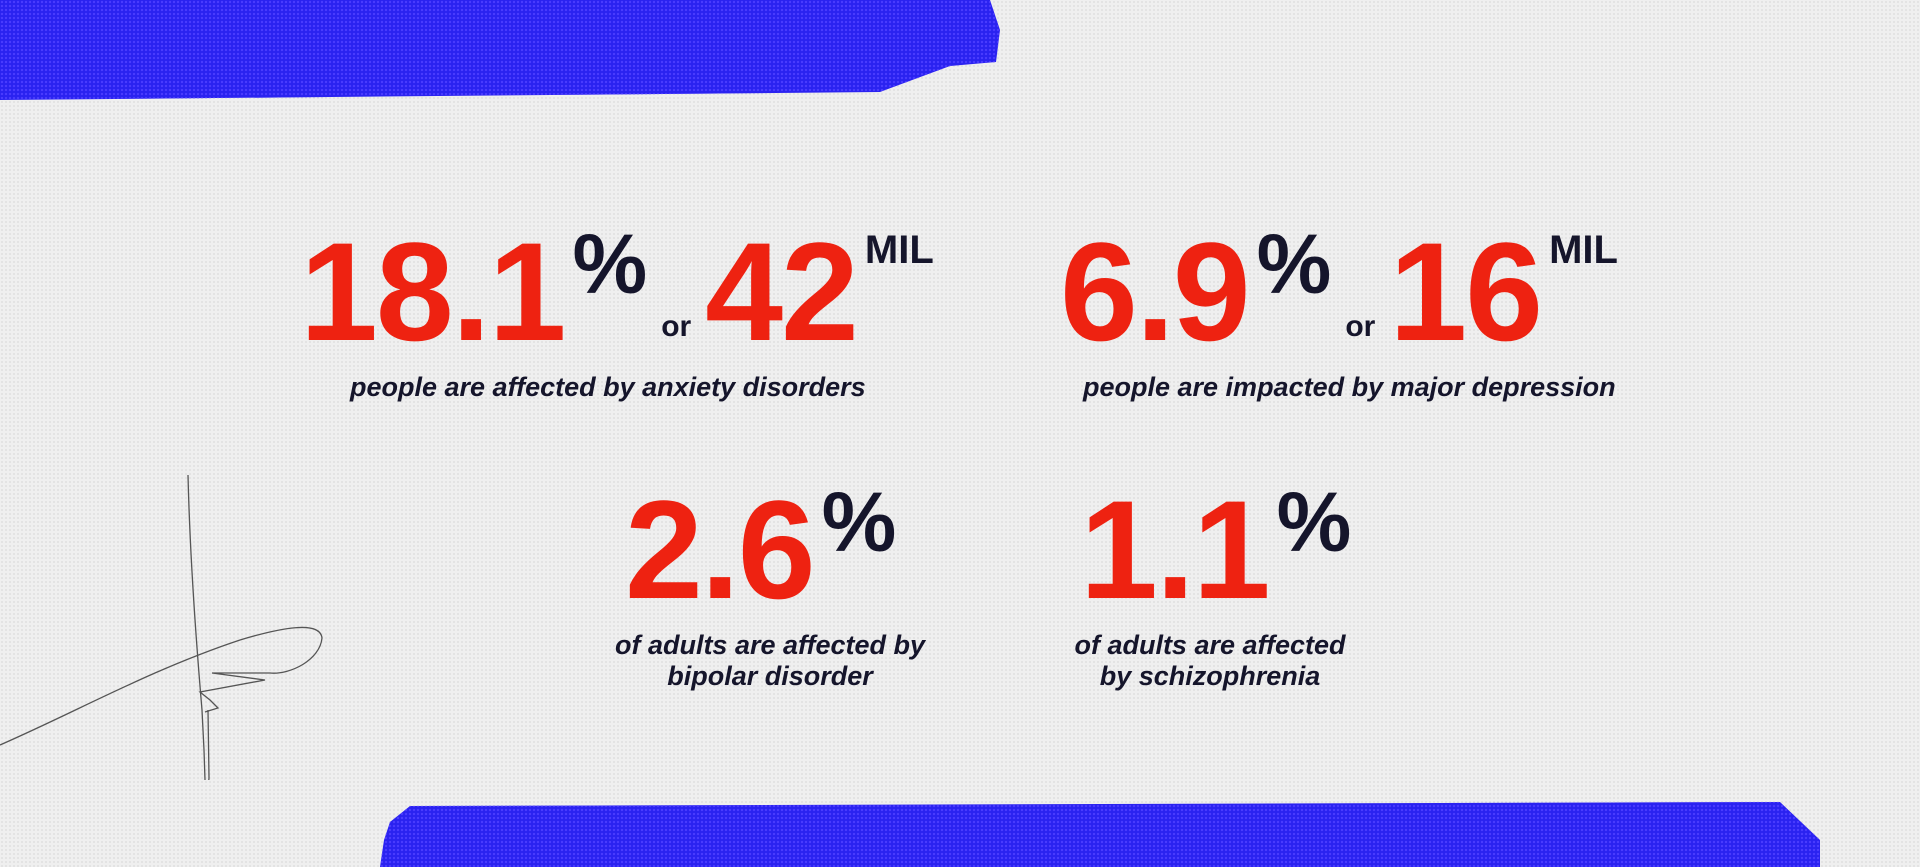 The width and height of the screenshot is (1920, 867). I want to click on stat-figures: 2.6 %, so click(760, 550).